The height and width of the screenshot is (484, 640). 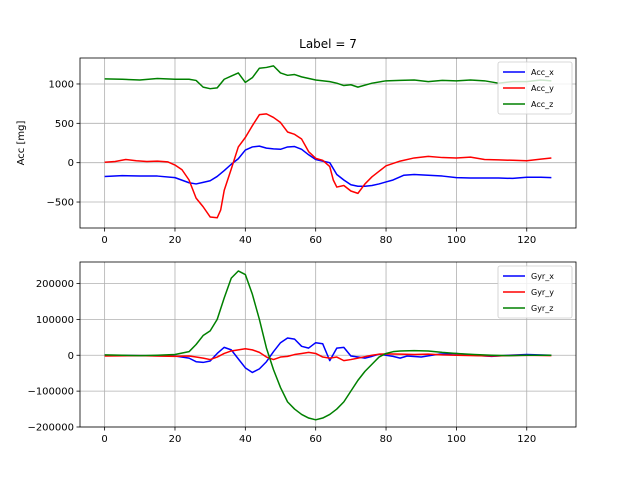 What do you see at coordinates (55, 284) in the screenshot?
I see `y-tick-label: 200000` at bounding box center [55, 284].